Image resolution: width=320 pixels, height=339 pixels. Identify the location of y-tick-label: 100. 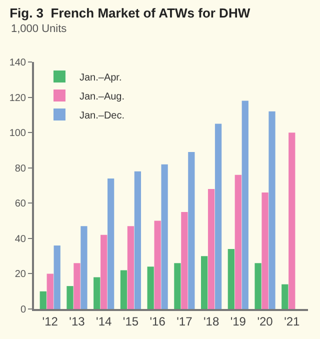
(17, 134).